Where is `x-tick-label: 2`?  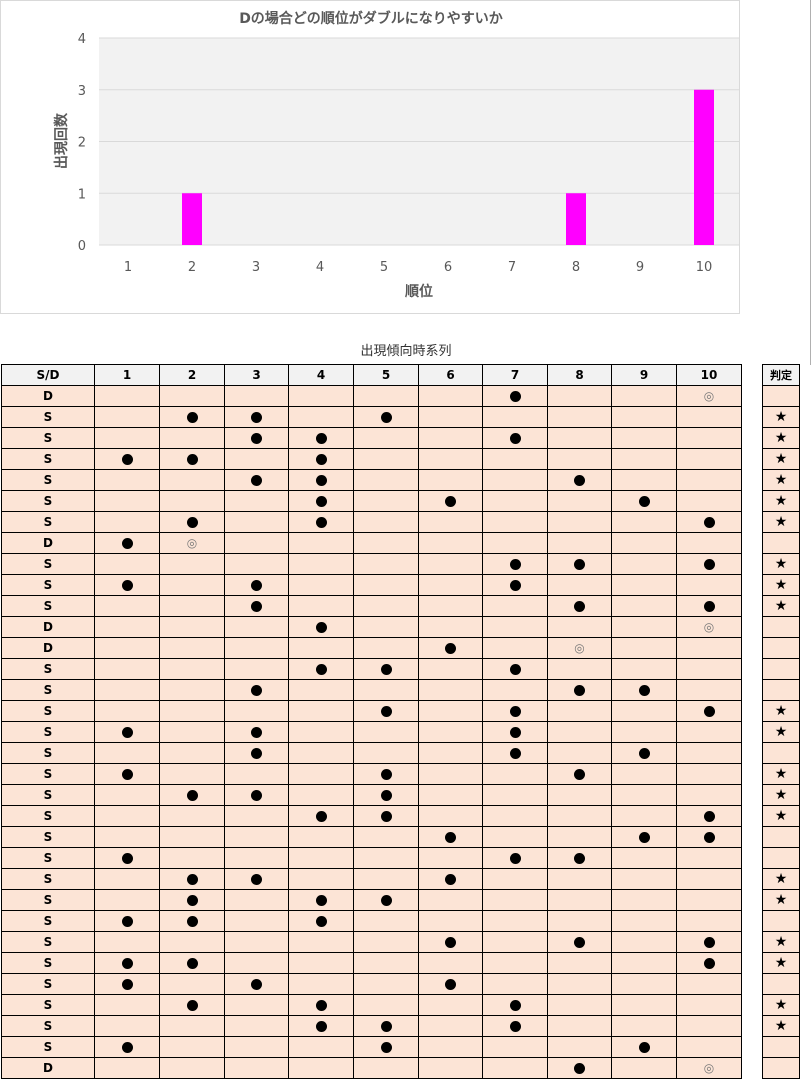
x-tick-label: 2 is located at coordinates (192, 267).